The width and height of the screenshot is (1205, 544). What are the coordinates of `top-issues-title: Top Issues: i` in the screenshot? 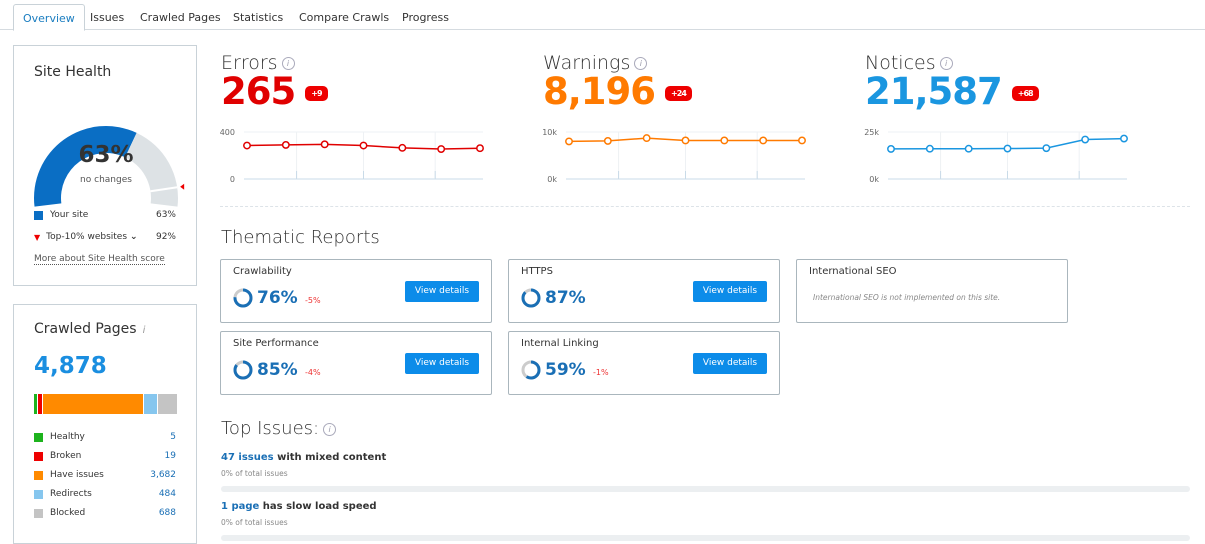 It's located at (279, 428).